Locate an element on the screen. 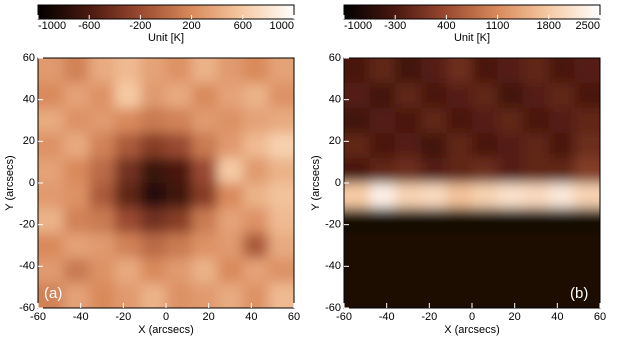 The height and width of the screenshot is (340, 619). panel-label: (a) is located at coordinates (53, 293).